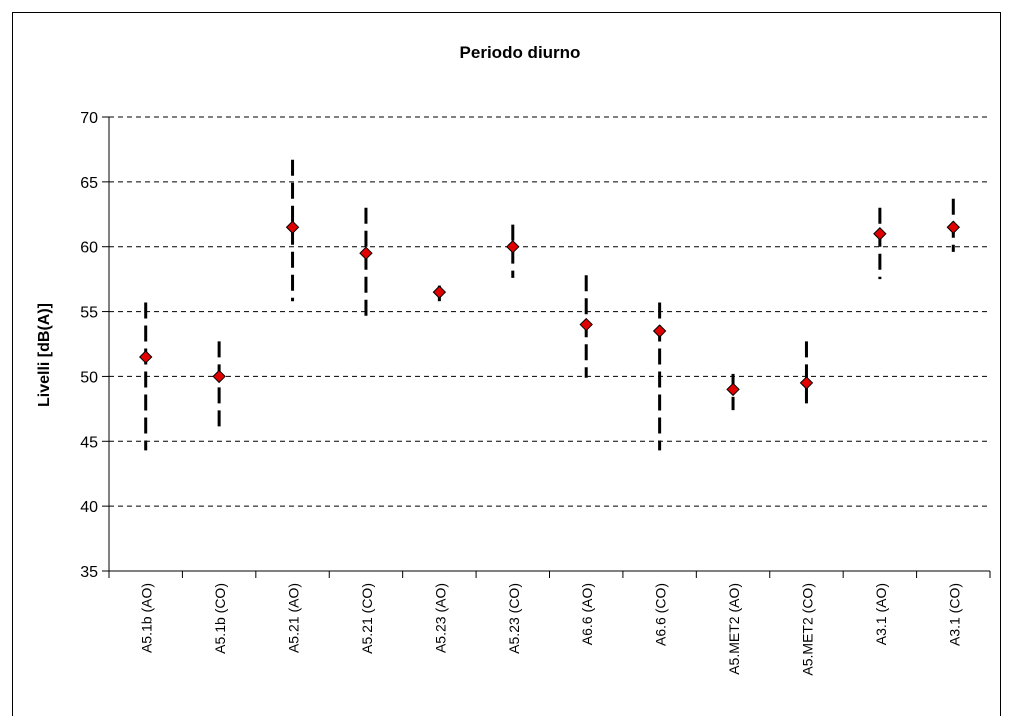 This screenshot has width=1013, height=717. What do you see at coordinates (89, 183) in the screenshot?
I see `y-tick-label-65: 65` at bounding box center [89, 183].